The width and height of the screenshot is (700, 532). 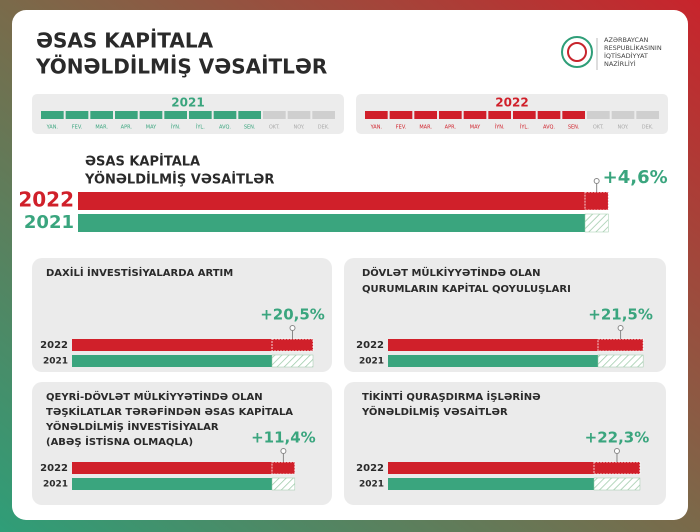 I want to click on month-label: SEN., so click(x=574, y=128).